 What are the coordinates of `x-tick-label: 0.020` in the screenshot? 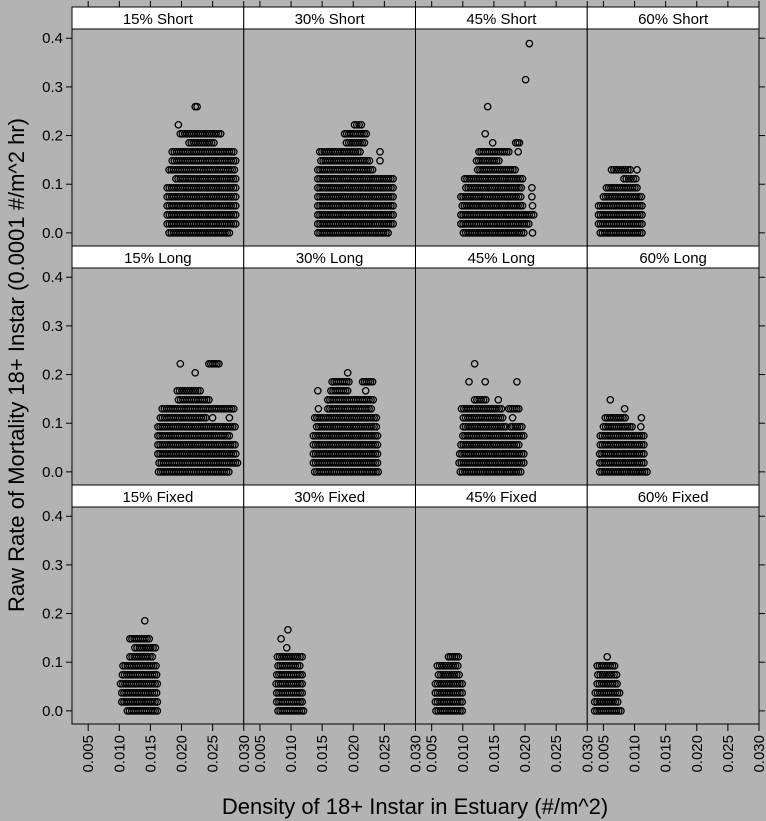 It's located at (353, 754).